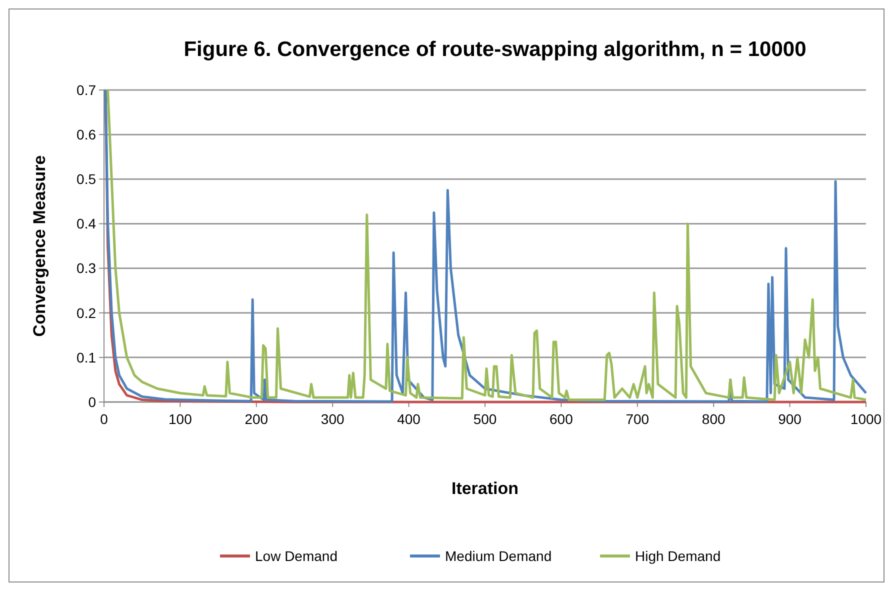 This screenshot has width=893, height=591. Describe the element at coordinates (86, 312) in the screenshot. I see `y-tick-label: 0.2` at that location.